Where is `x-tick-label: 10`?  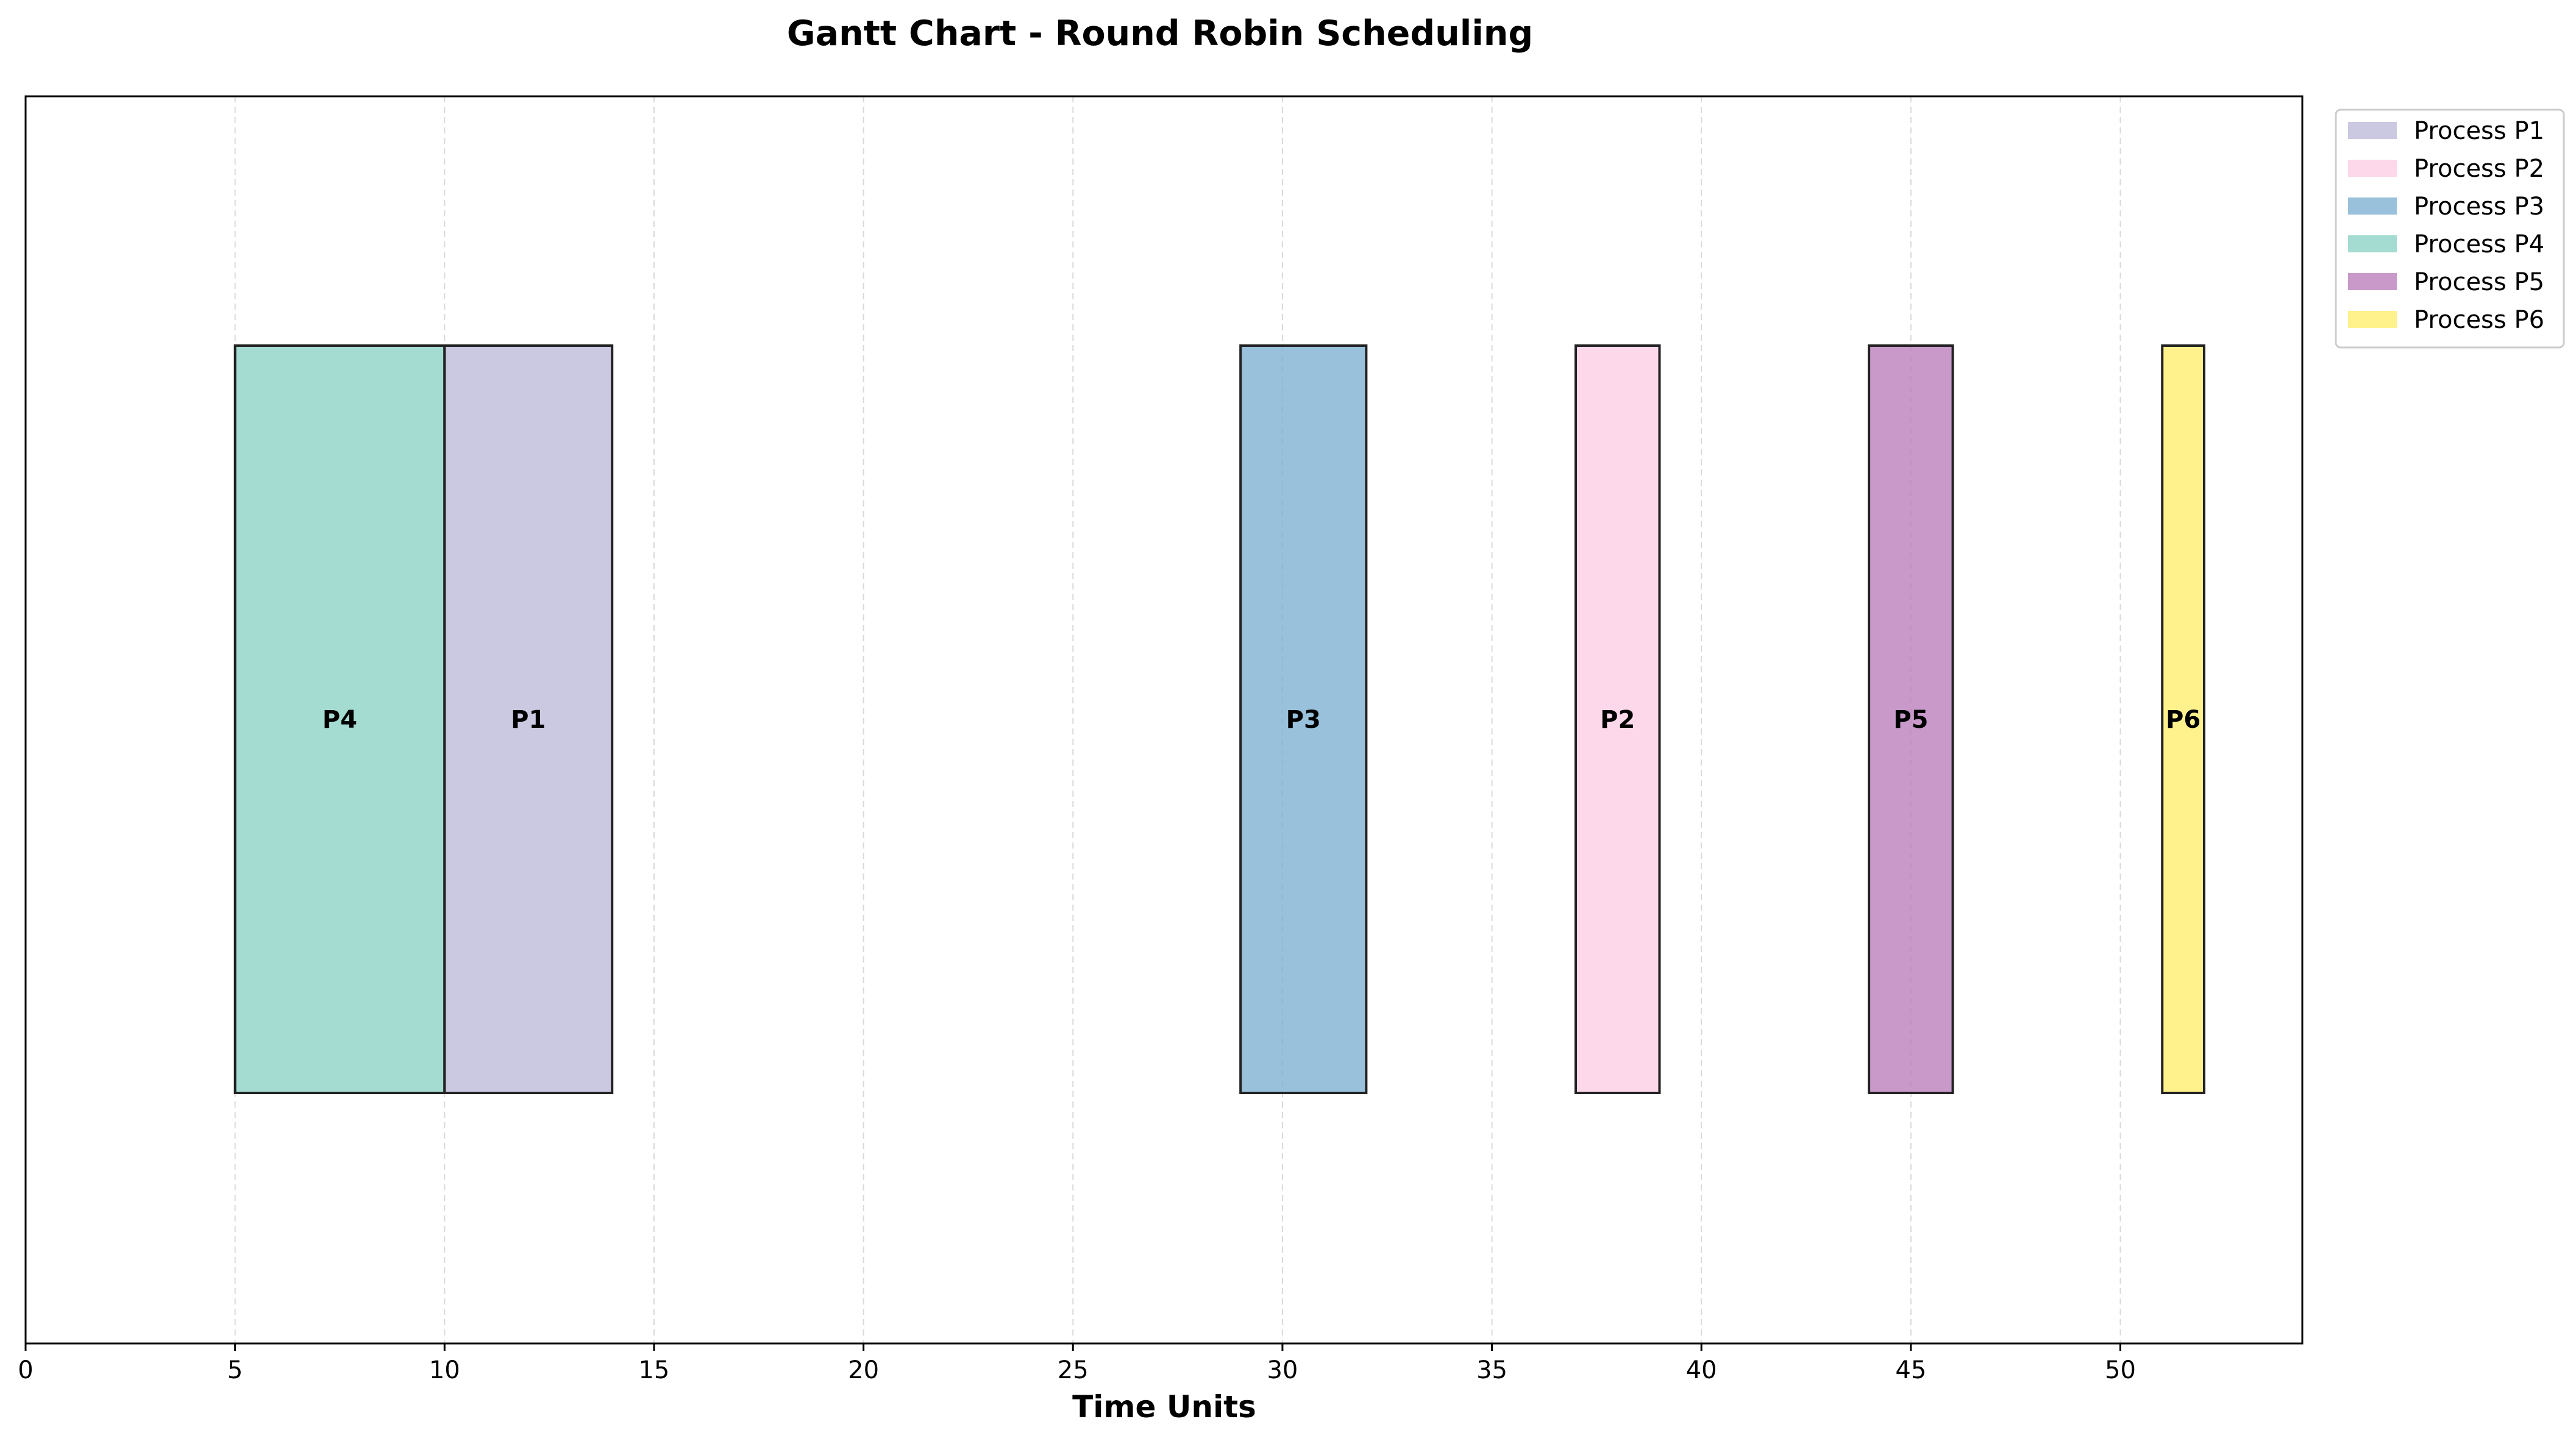
x-tick-label: 10 is located at coordinates (444, 1370).